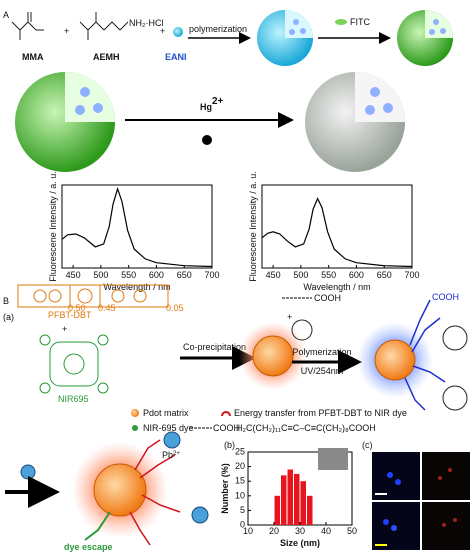  Describe the element at coordinates (274, 531) in the screenshot. I see `x-tick-label: 20` at that location.